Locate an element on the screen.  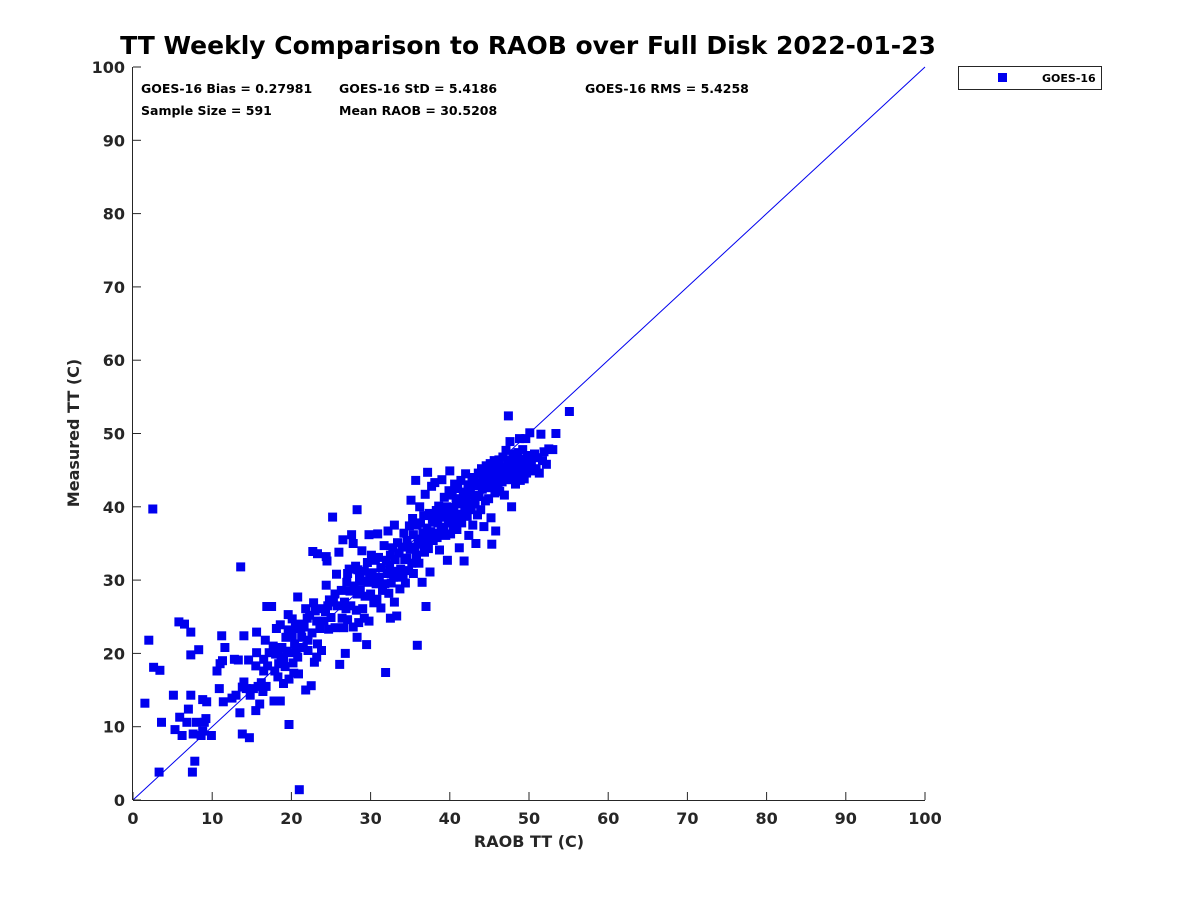
stat-mean-raob: Mean RAOB = 30.5208 is located at coordinates (418, 110).